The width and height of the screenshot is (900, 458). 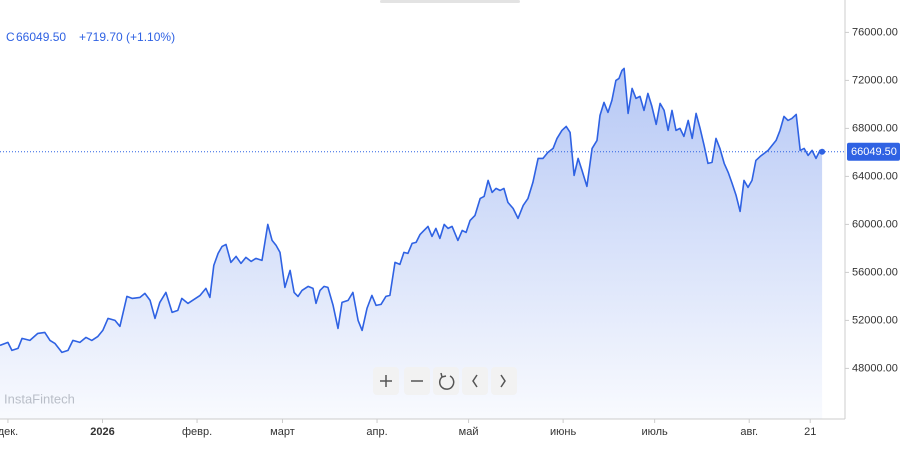 What do you see at coordinates (504, 381) in the screenshot?
I see `scroll-right-button` at bounding box center [504, 381].